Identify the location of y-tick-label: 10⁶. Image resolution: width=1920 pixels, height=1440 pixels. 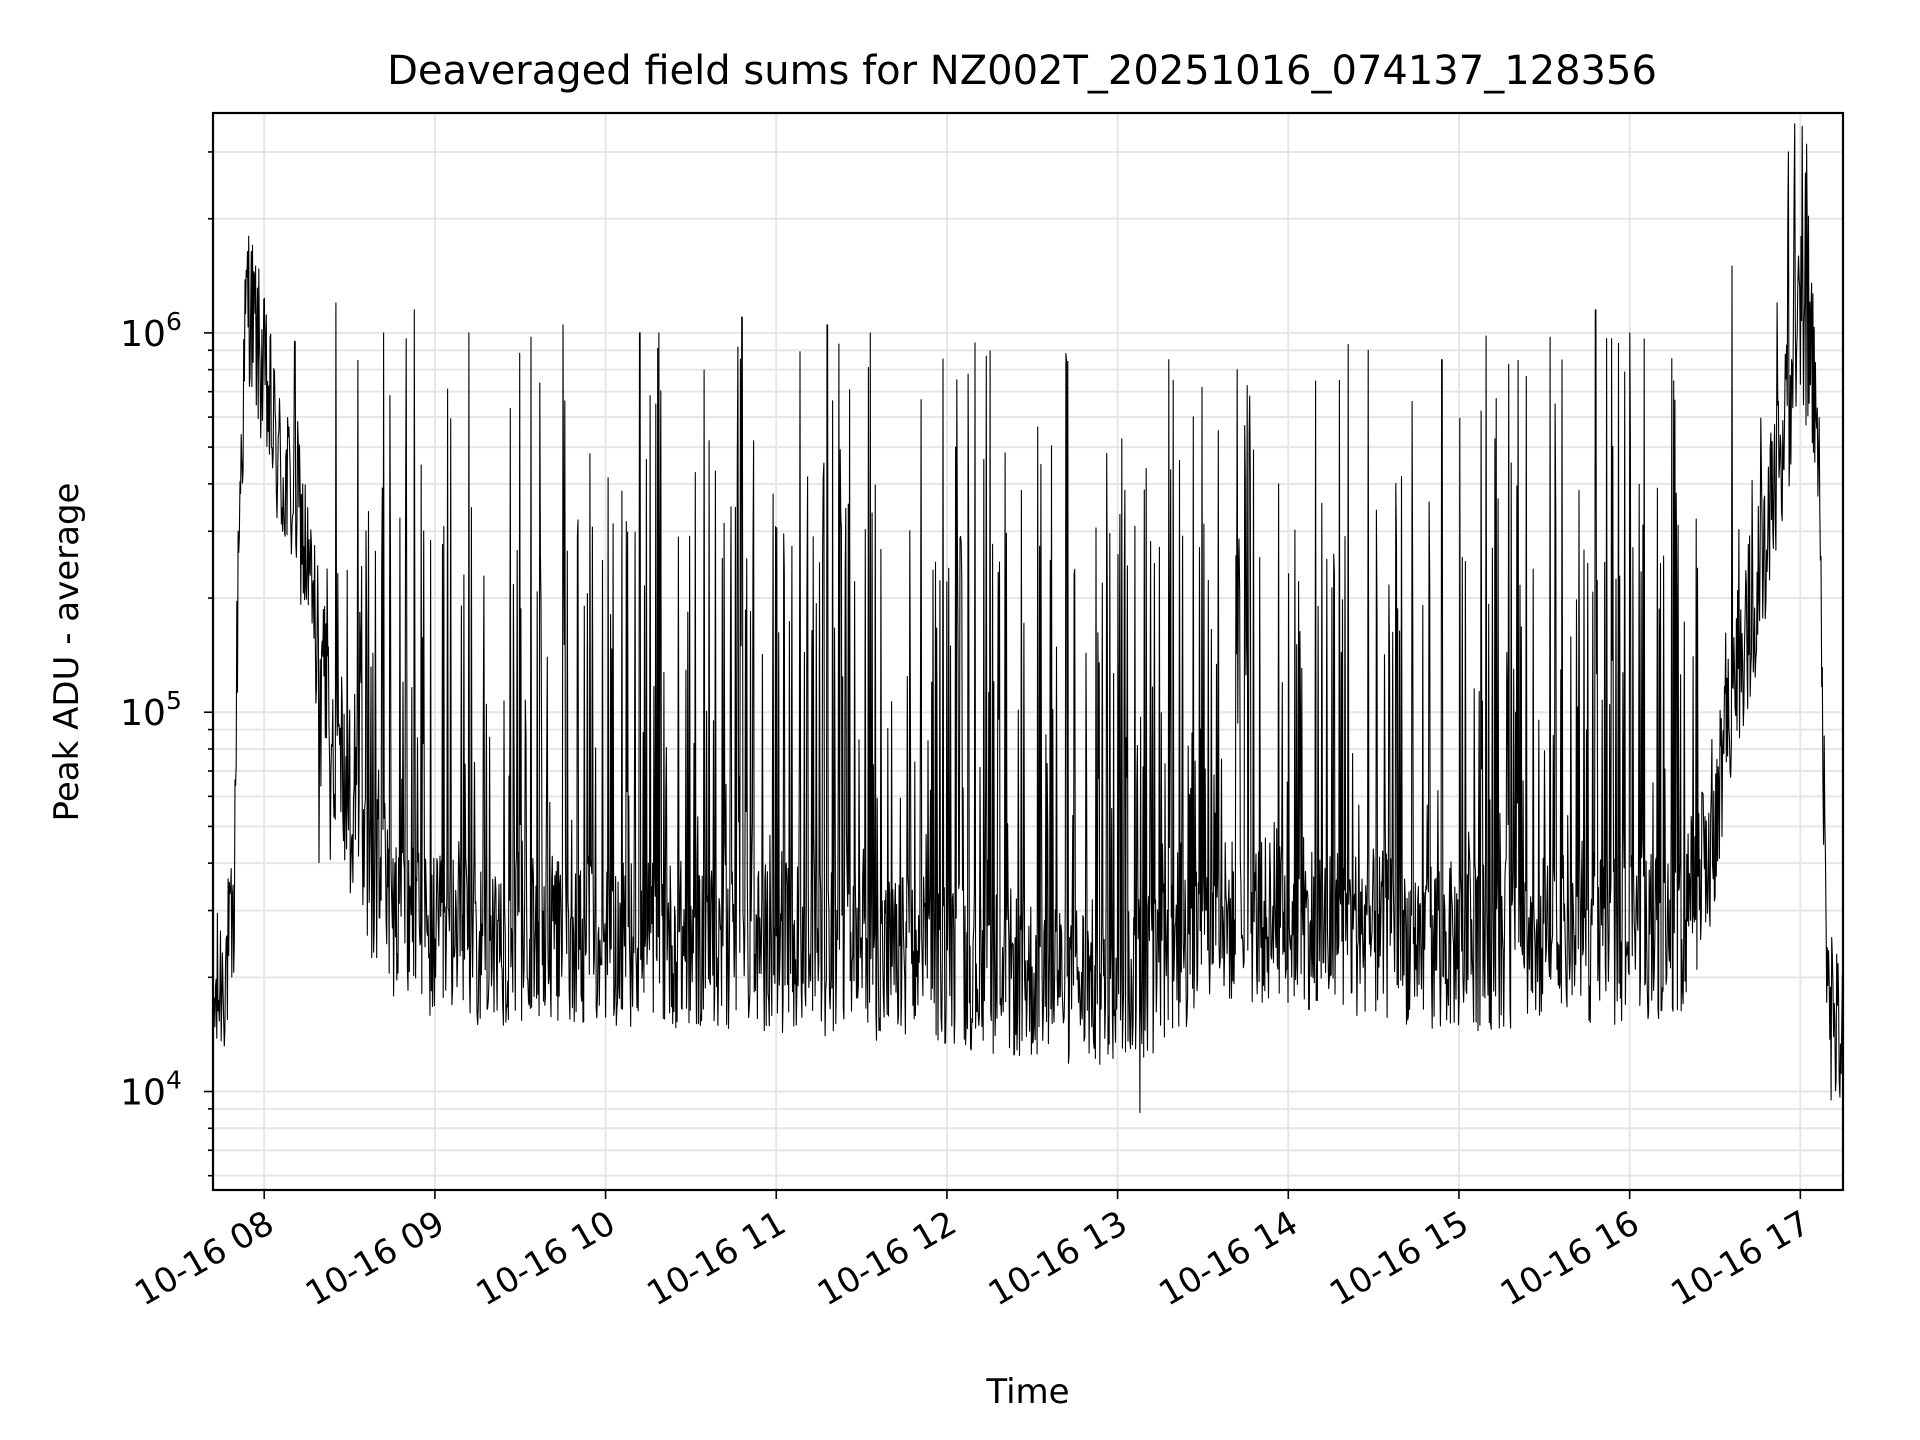
(151, 331).